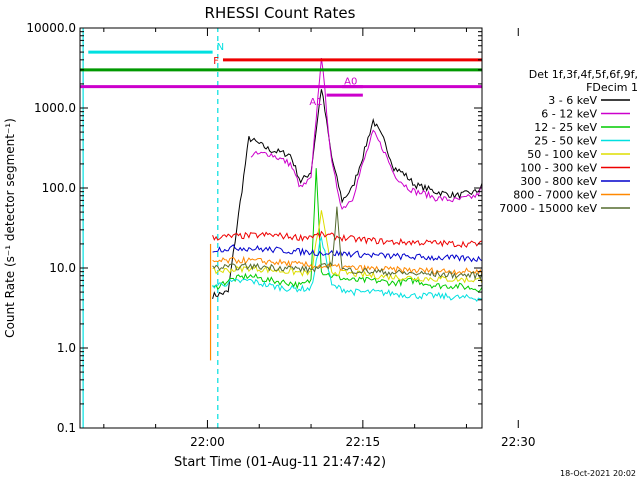  What do you see at coordinates (583, 74) in the screenshot?
I see `legend-header: Det 1f,3f,4f,5f,6f,9f,` at bounding box center [583, 74].